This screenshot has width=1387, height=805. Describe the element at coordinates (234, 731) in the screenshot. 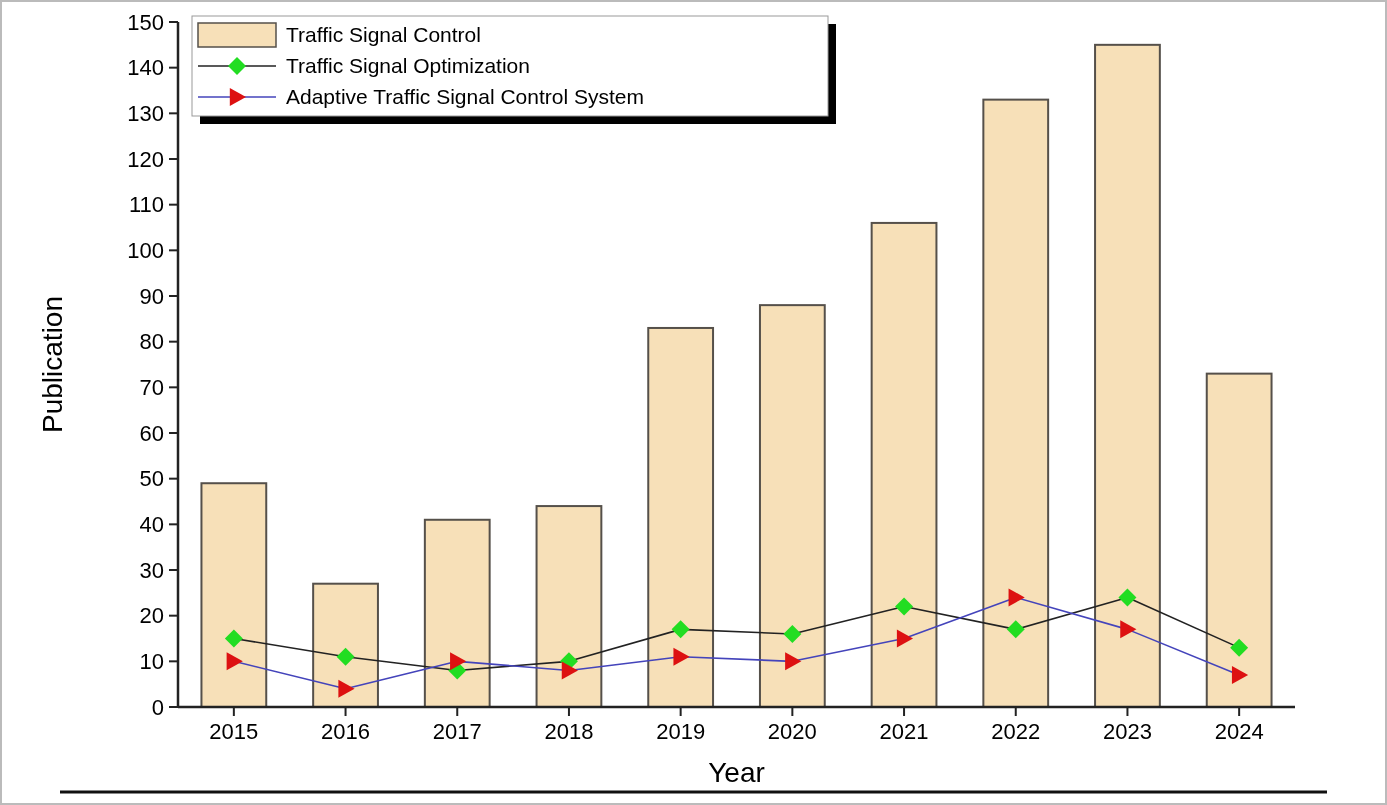

I see `x-tick-label: 2015` at that location.